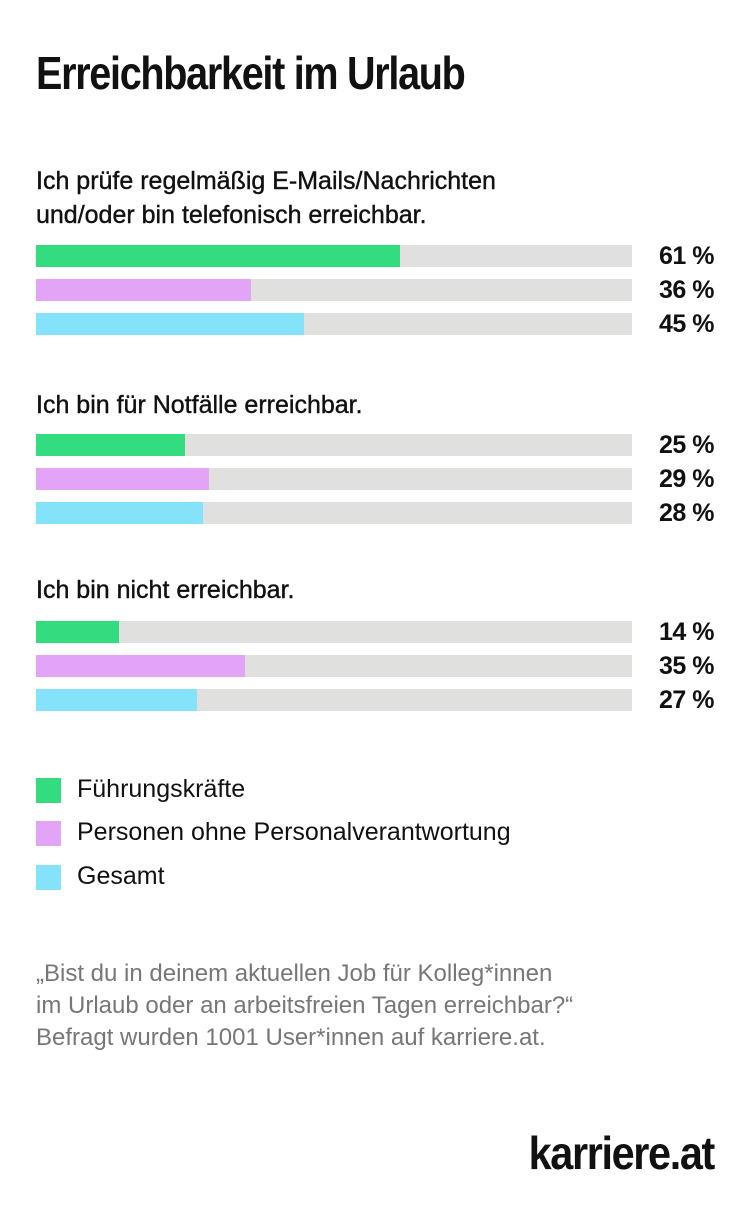  I want to click on group-title: Ich bin für Notfälle erreichbar., so click(356, 405).